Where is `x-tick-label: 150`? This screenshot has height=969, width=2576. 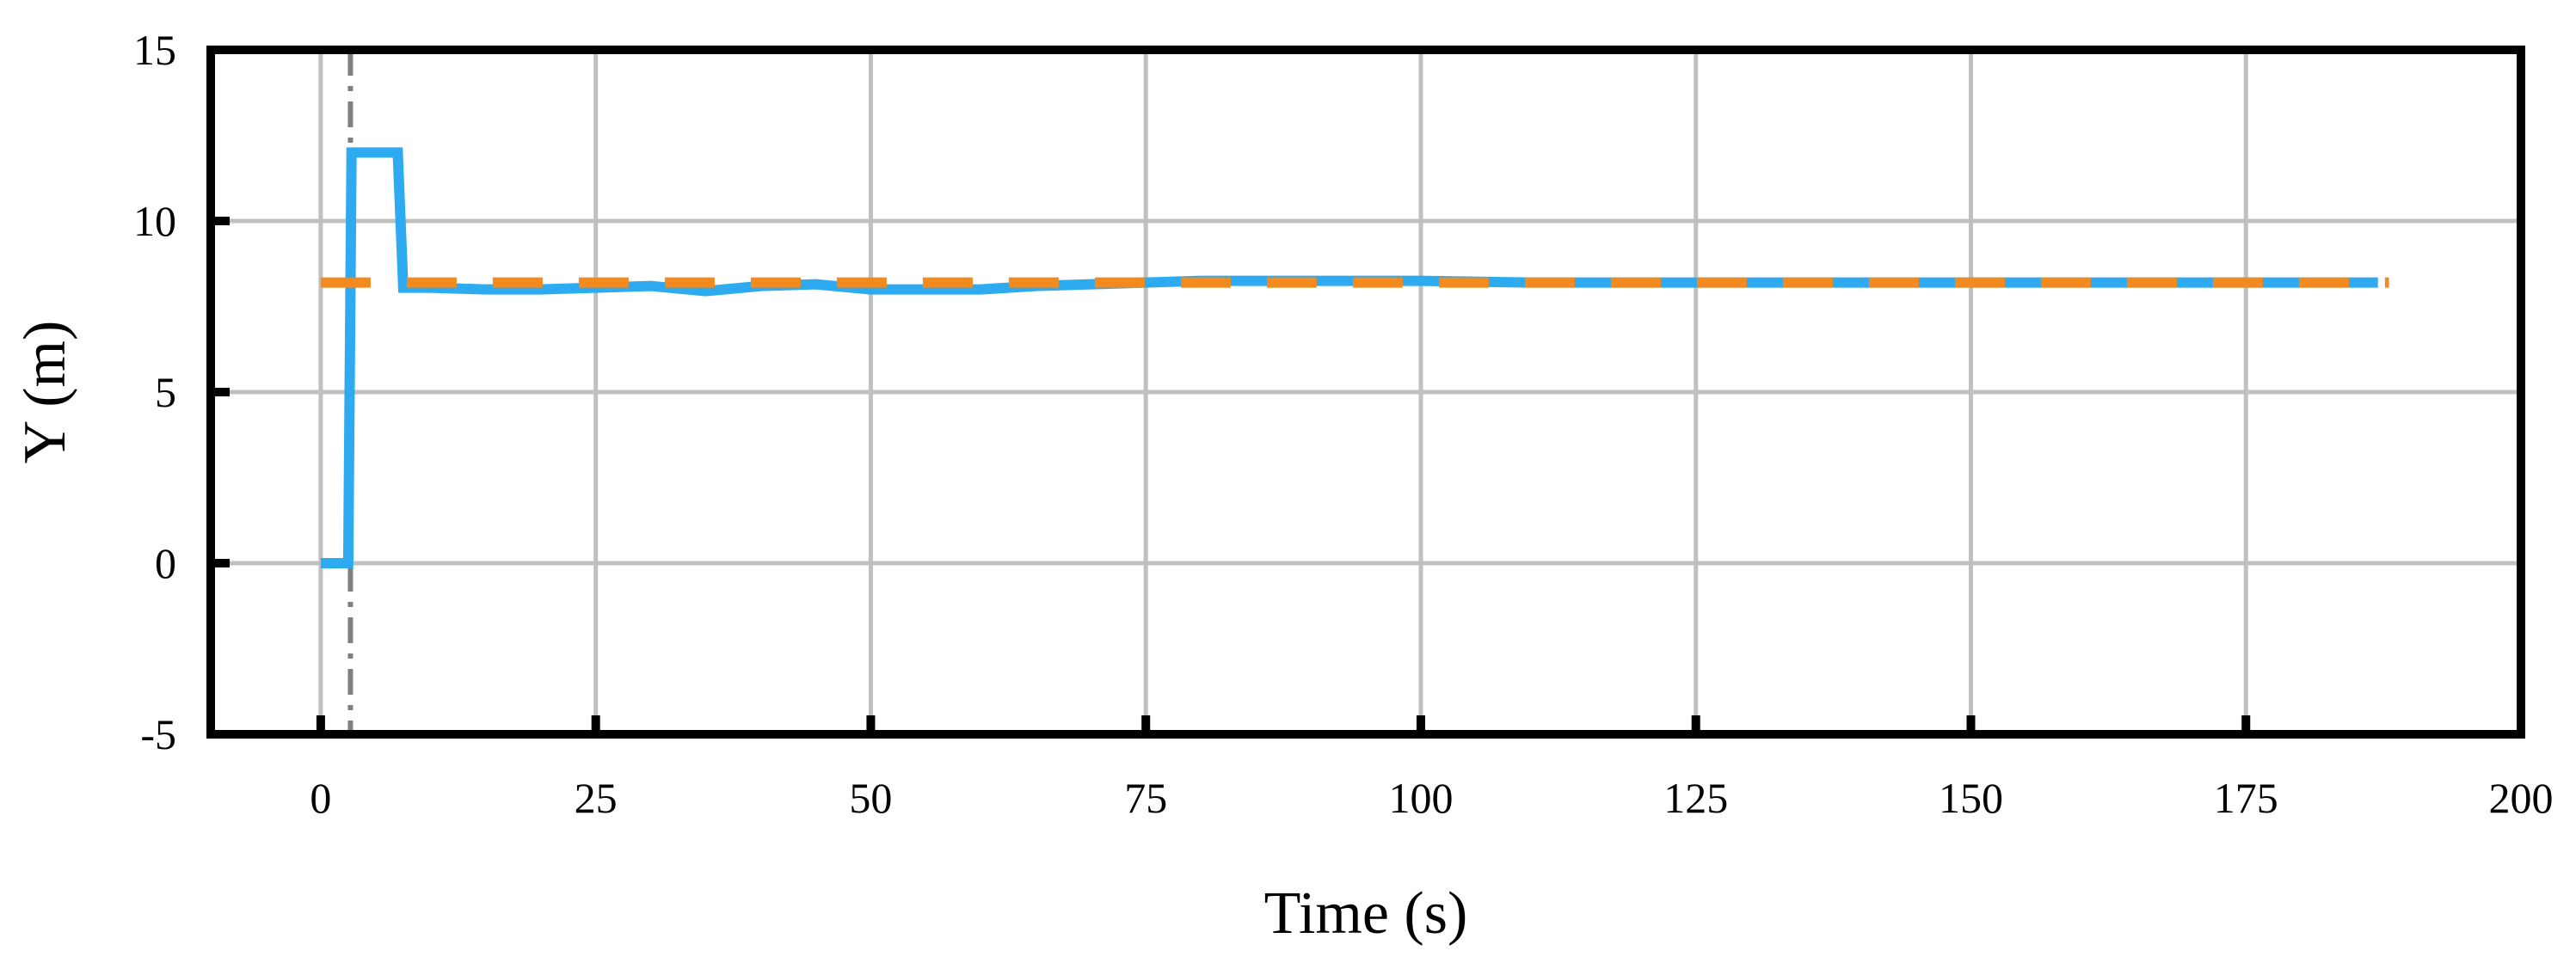
x-tick-label: 150 is located at coordinates (1971, 798).